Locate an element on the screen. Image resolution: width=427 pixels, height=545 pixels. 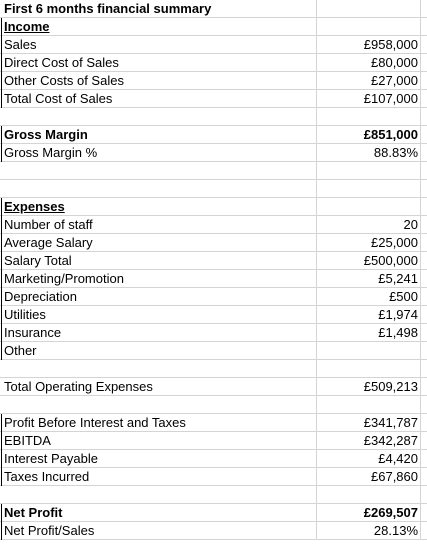
direct-cost-value: £80,000 is located at coordinates (369, 62).